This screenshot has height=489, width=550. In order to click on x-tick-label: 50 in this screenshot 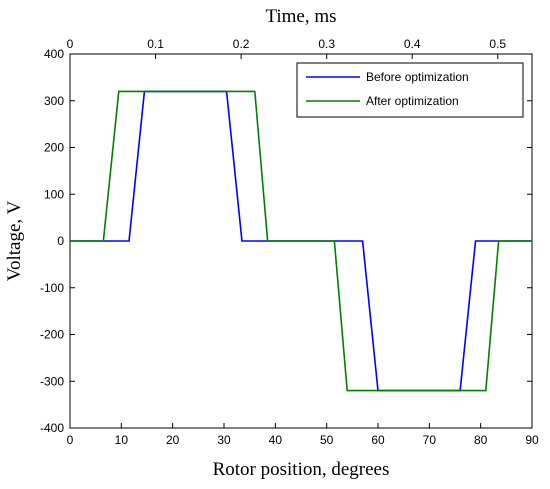, I will do `click(327, 440)`.